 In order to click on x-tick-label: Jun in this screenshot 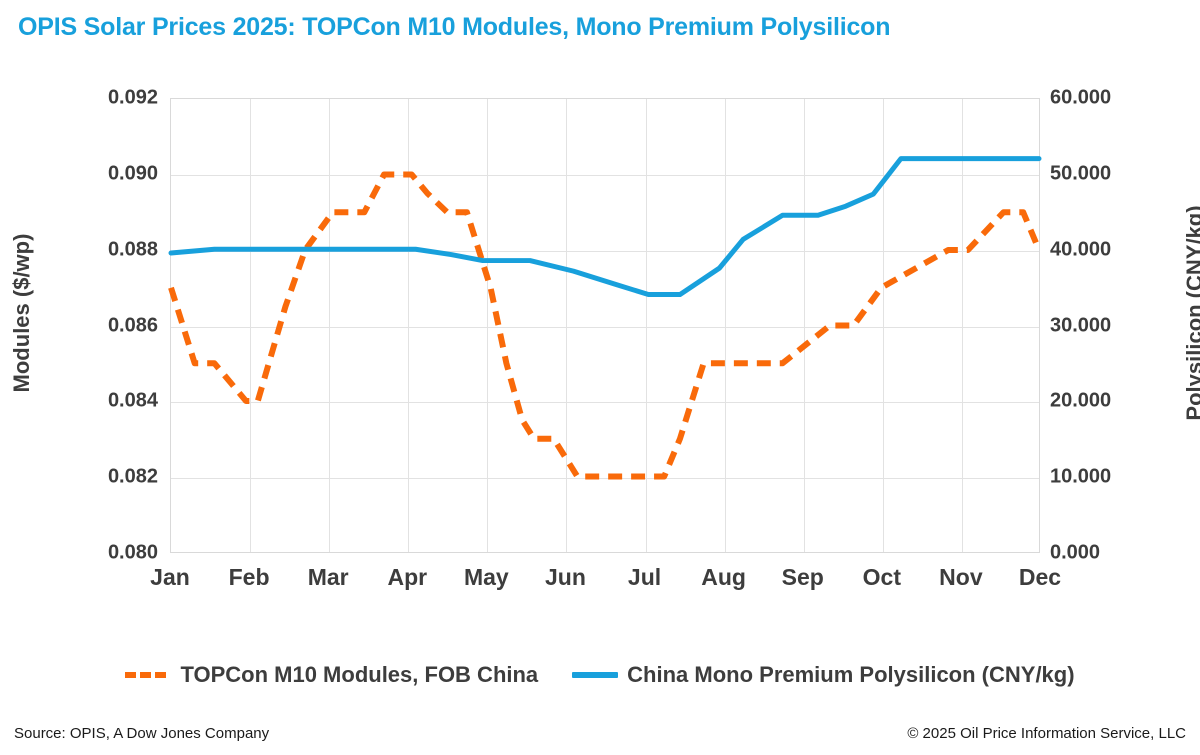, I will do `click(565, 577)`.